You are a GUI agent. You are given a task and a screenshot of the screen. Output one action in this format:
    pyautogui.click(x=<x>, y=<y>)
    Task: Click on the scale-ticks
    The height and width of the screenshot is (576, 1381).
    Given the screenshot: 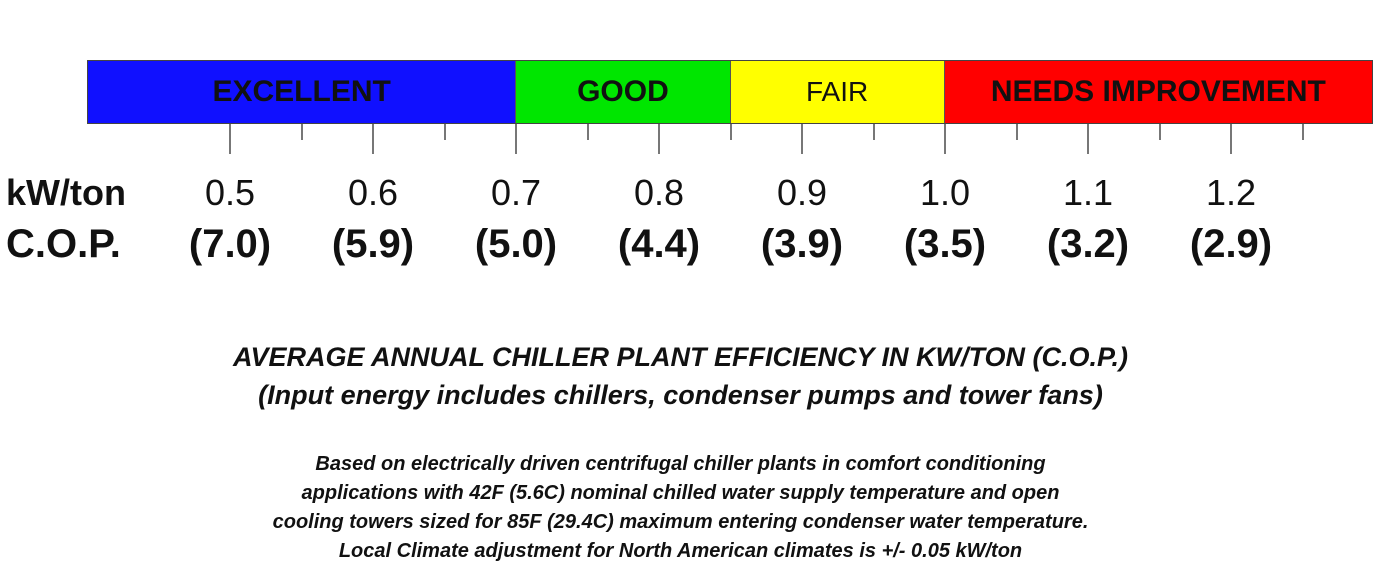 What is the action you would take?
    pyautogui.click(x=690, y=142)
    